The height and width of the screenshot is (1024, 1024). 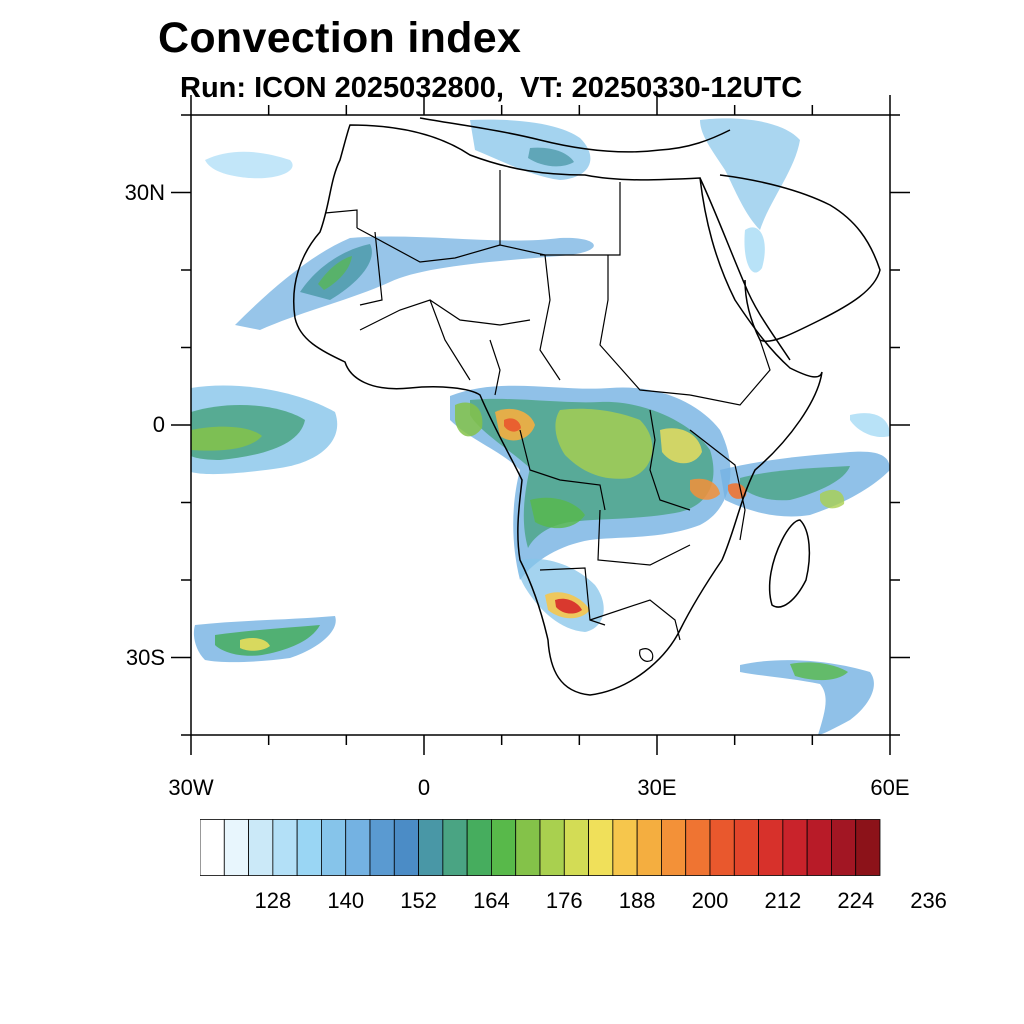 I want to click on arabia-coast, so click(x=800, y=258).